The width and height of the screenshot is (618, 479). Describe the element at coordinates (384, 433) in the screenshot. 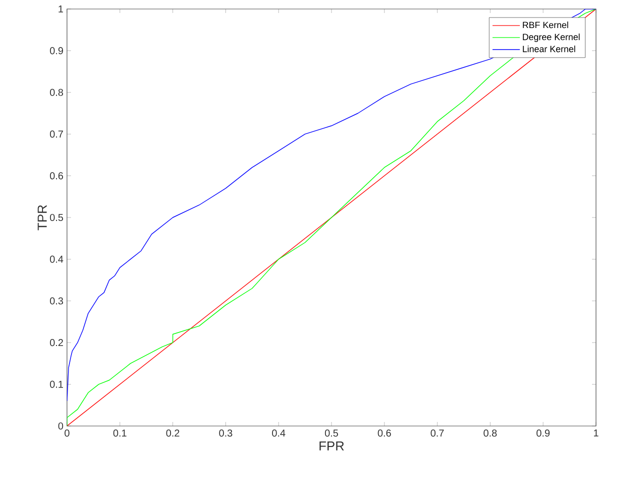

I see `x-tick-label: 0.6` at that location.